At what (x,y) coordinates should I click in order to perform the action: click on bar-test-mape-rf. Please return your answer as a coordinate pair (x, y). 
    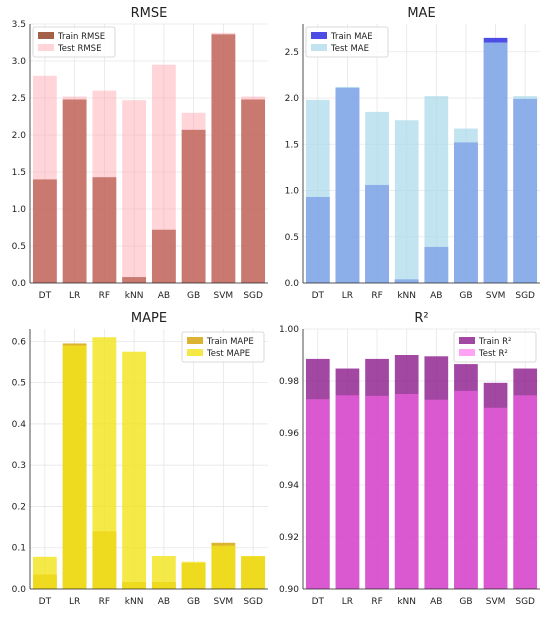
    Looking at the image, I should click on (104, 463).